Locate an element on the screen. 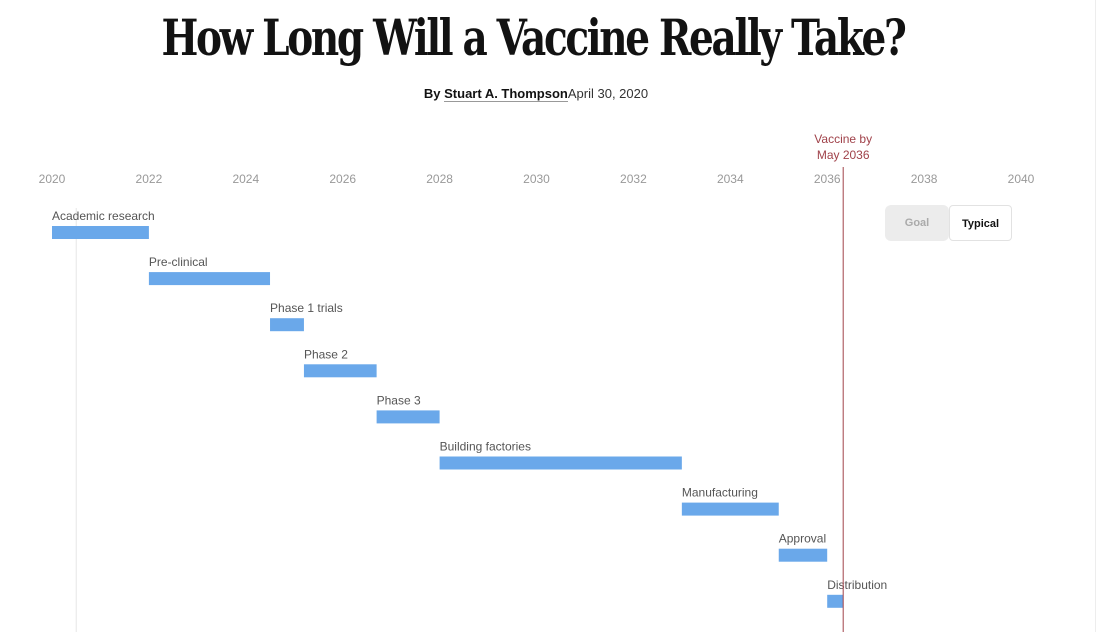 This screenshot has width=1096, height=632. timeline-bar-label: Pre-clinical is located at coordinates (178, 262).